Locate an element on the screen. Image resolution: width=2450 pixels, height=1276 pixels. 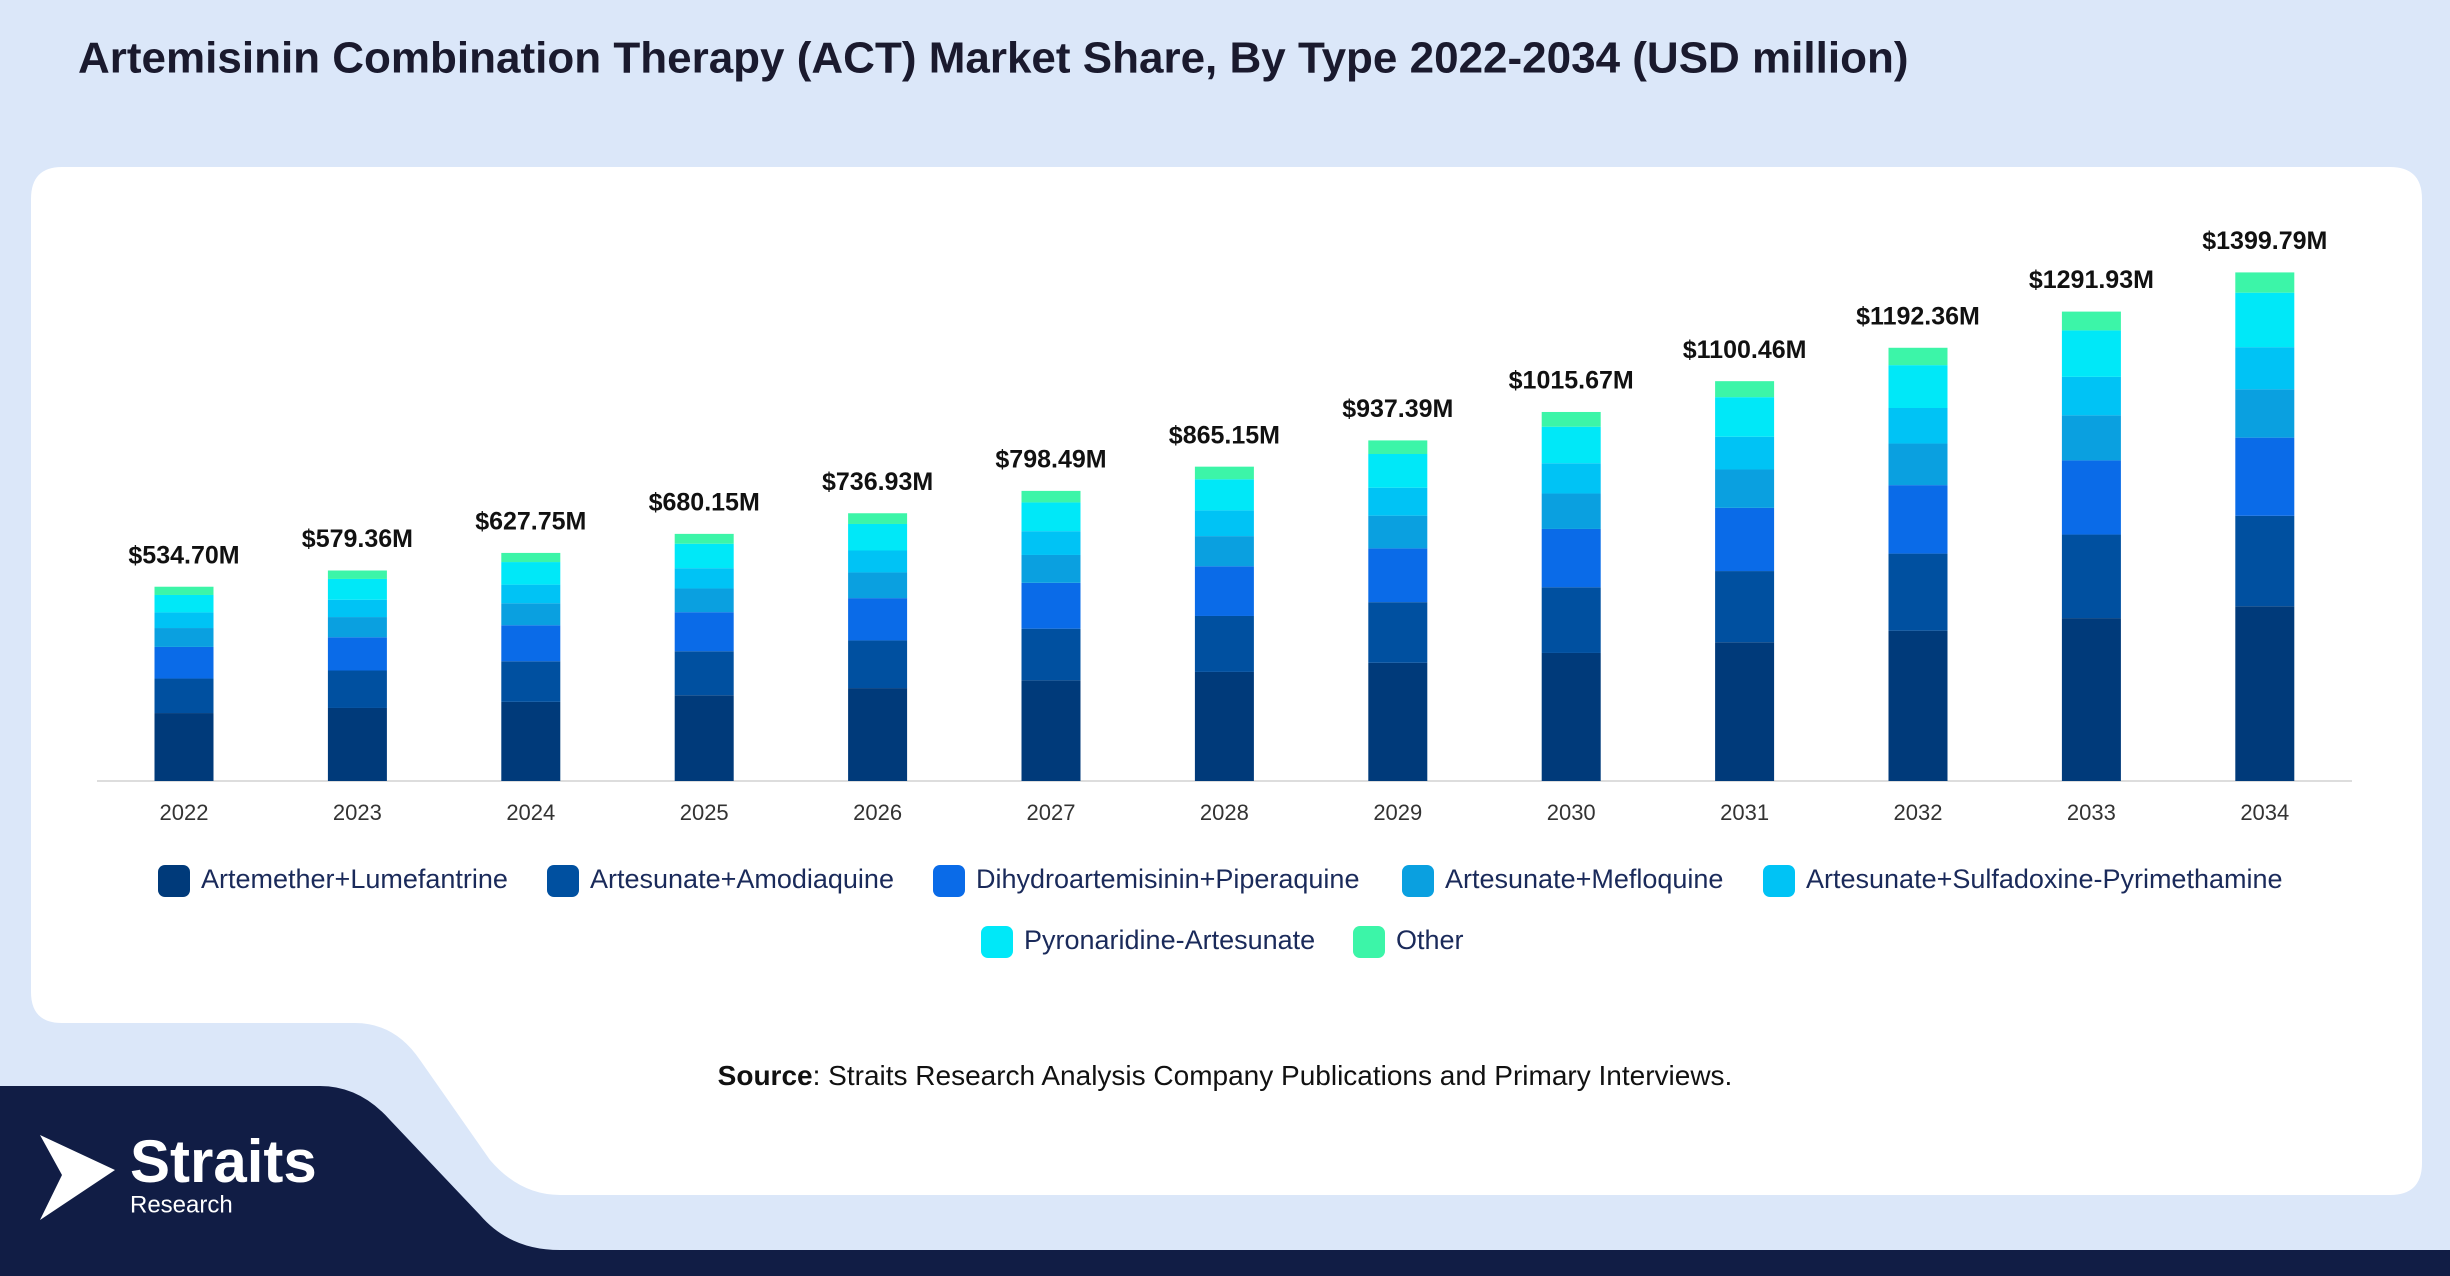
total-label: $627.75M is located at coordinates (530, 522).